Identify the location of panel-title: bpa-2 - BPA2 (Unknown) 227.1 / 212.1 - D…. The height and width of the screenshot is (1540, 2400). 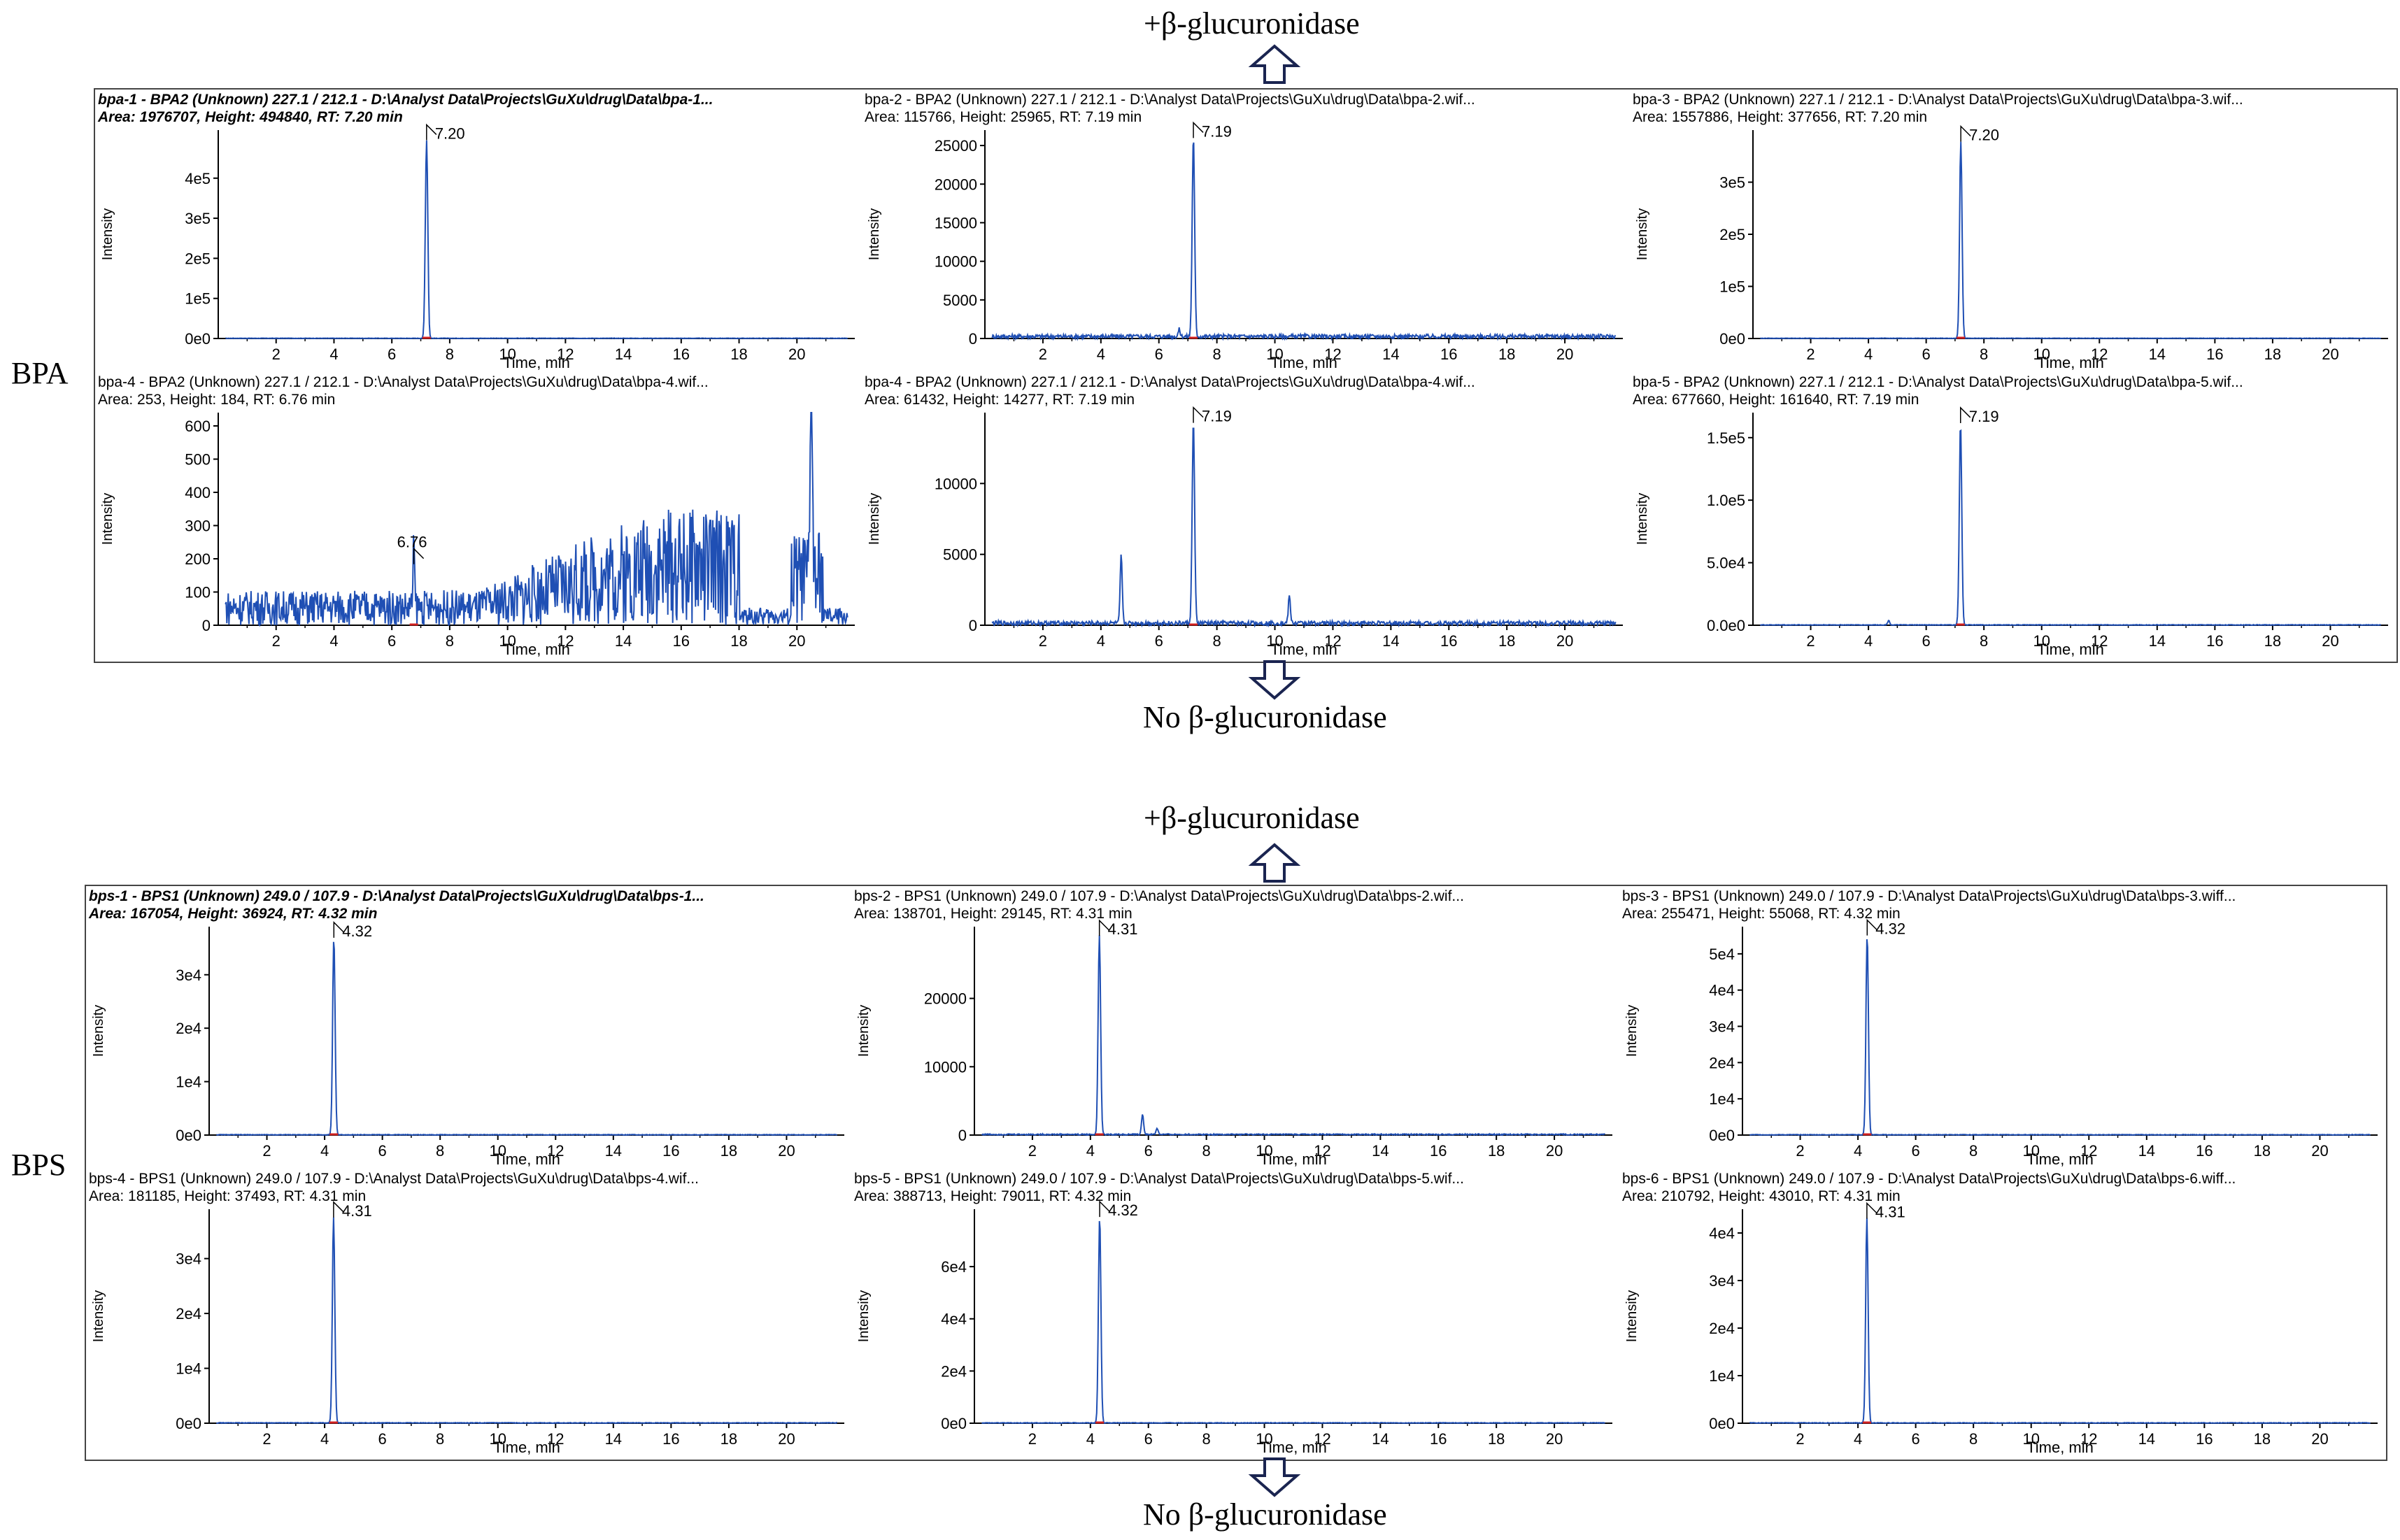
(1170, 100).